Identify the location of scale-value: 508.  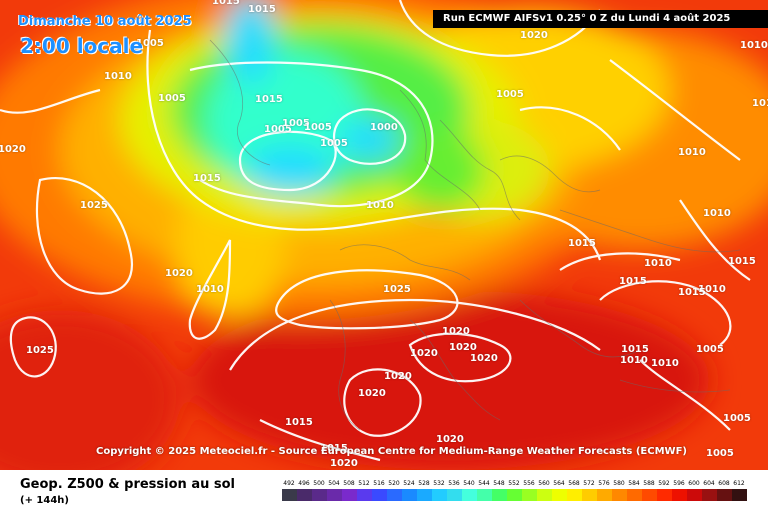
(349, 483).